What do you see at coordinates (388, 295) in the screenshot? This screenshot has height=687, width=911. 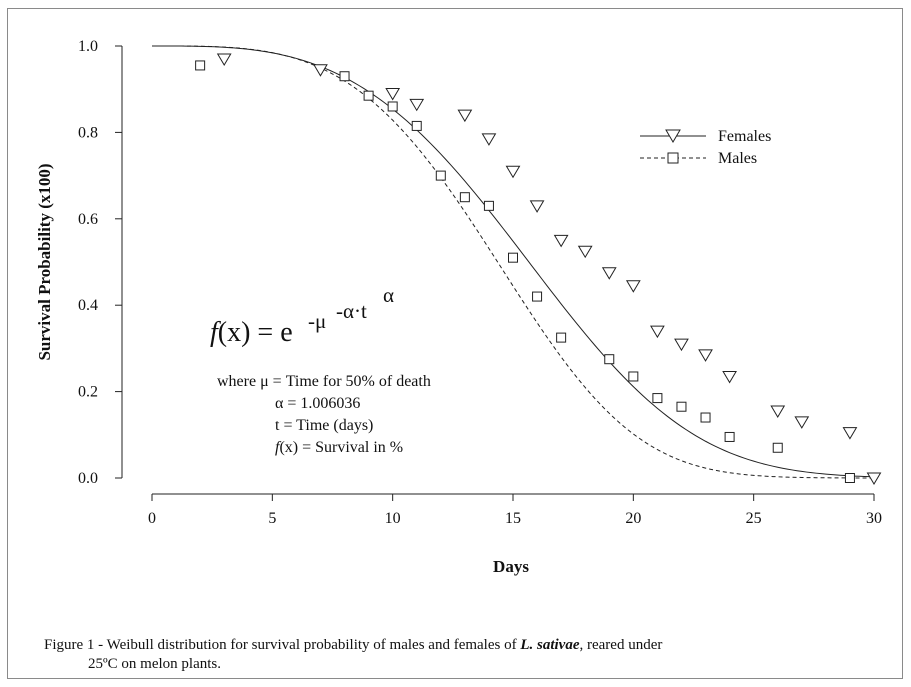 I see `formula-alpha: α` at bounding box center [388, 295].